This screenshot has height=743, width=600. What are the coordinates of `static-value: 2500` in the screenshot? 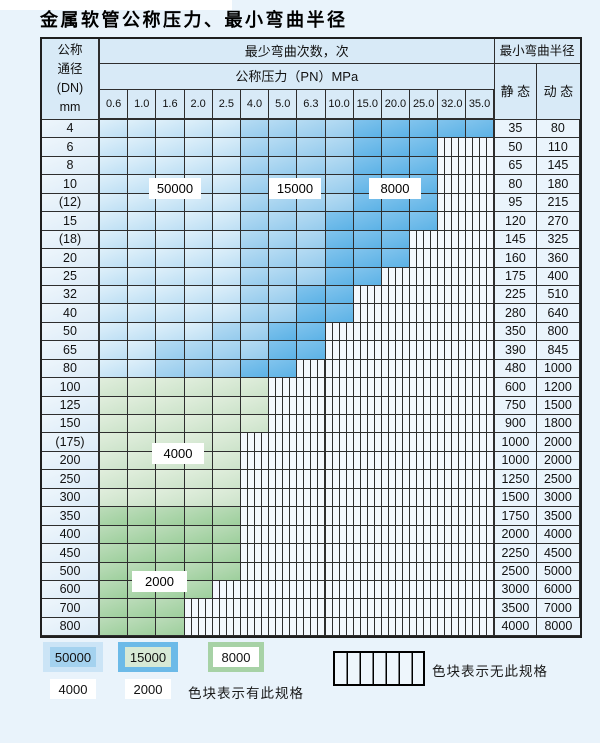 It's located at (516, 571).